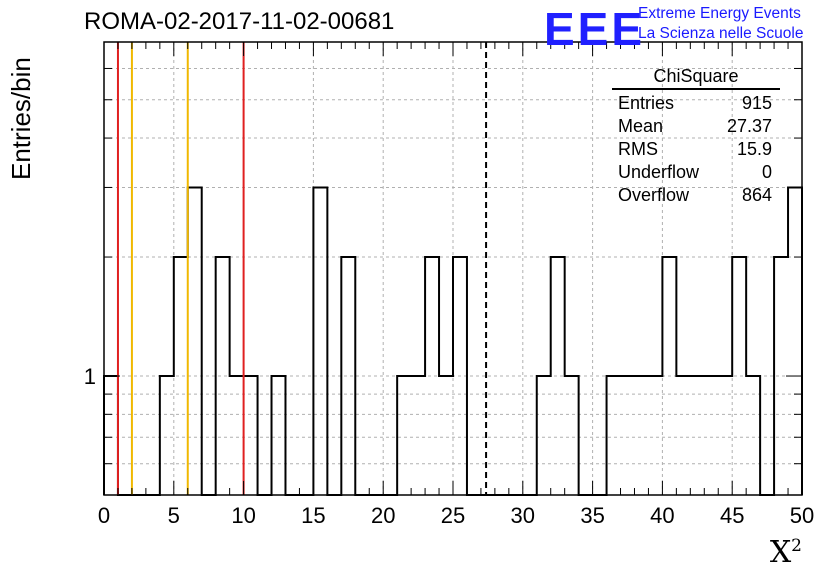 The image size is (836, 572). I want to click on x-tick-label: 5, so click(174, 515).